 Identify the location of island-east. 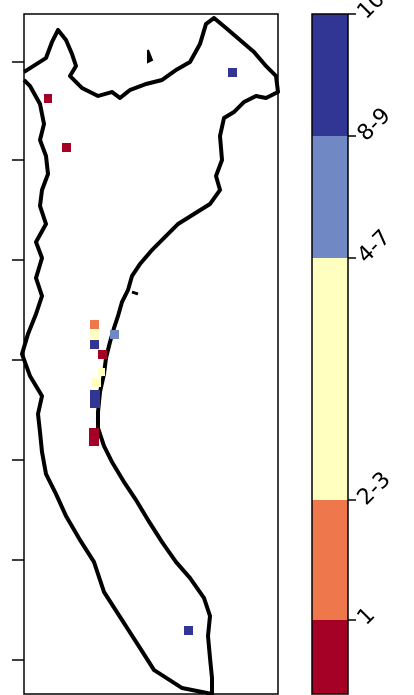
(135, 293).